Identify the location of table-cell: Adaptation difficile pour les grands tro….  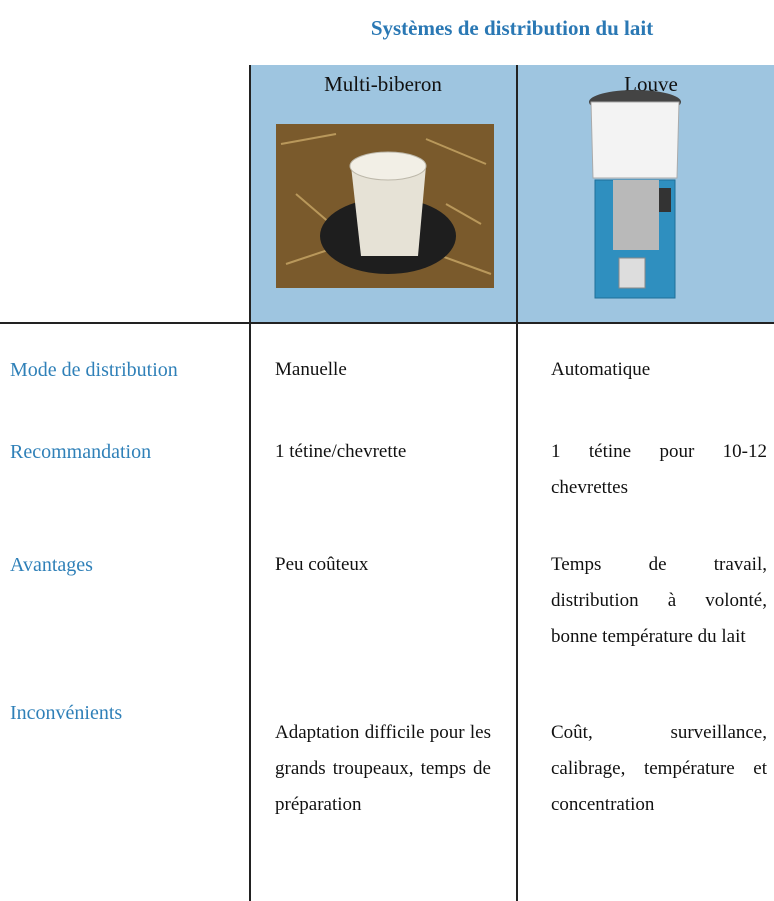
(383, 768).